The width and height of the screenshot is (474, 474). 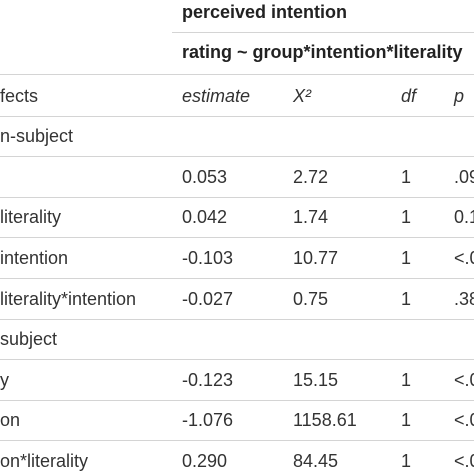 I want to click on model-rule, so click(x=237, y=74).